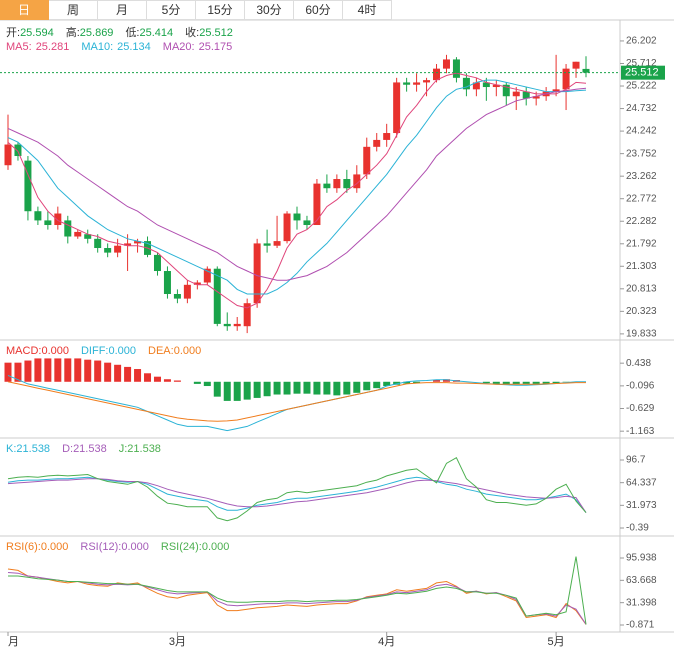  Describe the element at coordinates (192, 32) in the screenshot. I see `ohlc-label: 收:` at that location.